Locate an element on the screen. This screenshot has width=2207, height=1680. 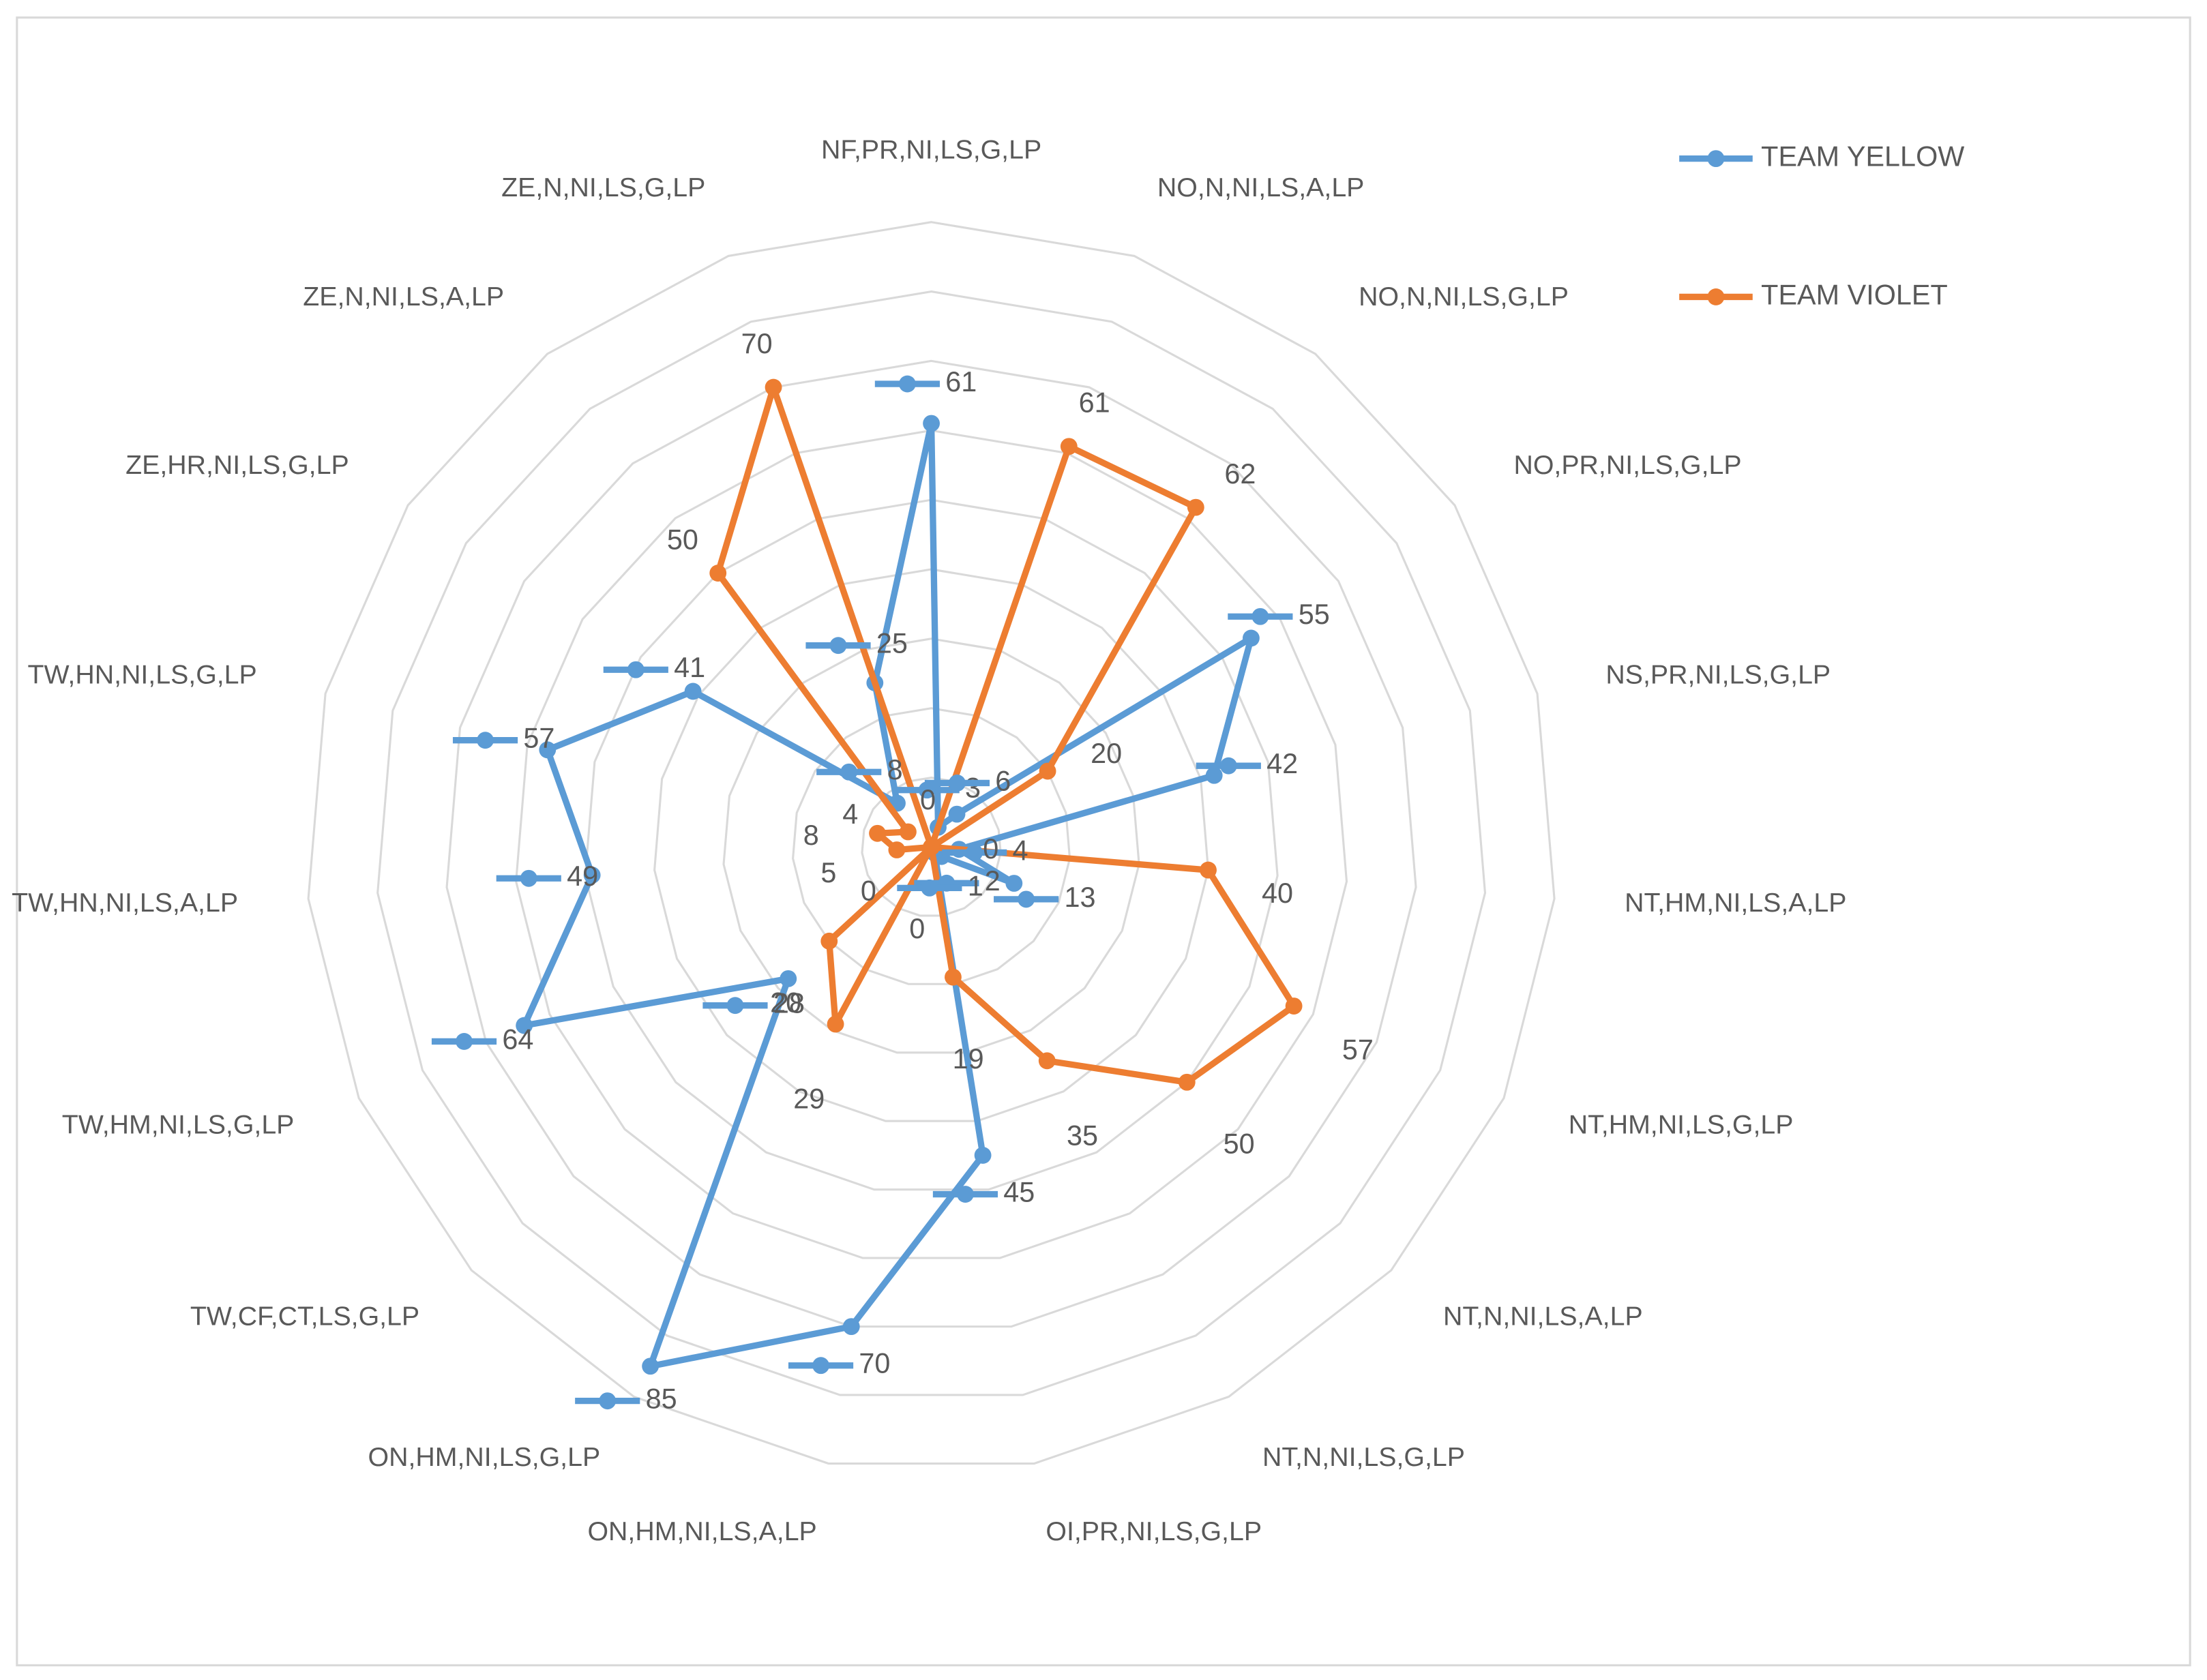
category-label: NT,N,NI,LS,A,LP is located at coordinates (1543, 1317).